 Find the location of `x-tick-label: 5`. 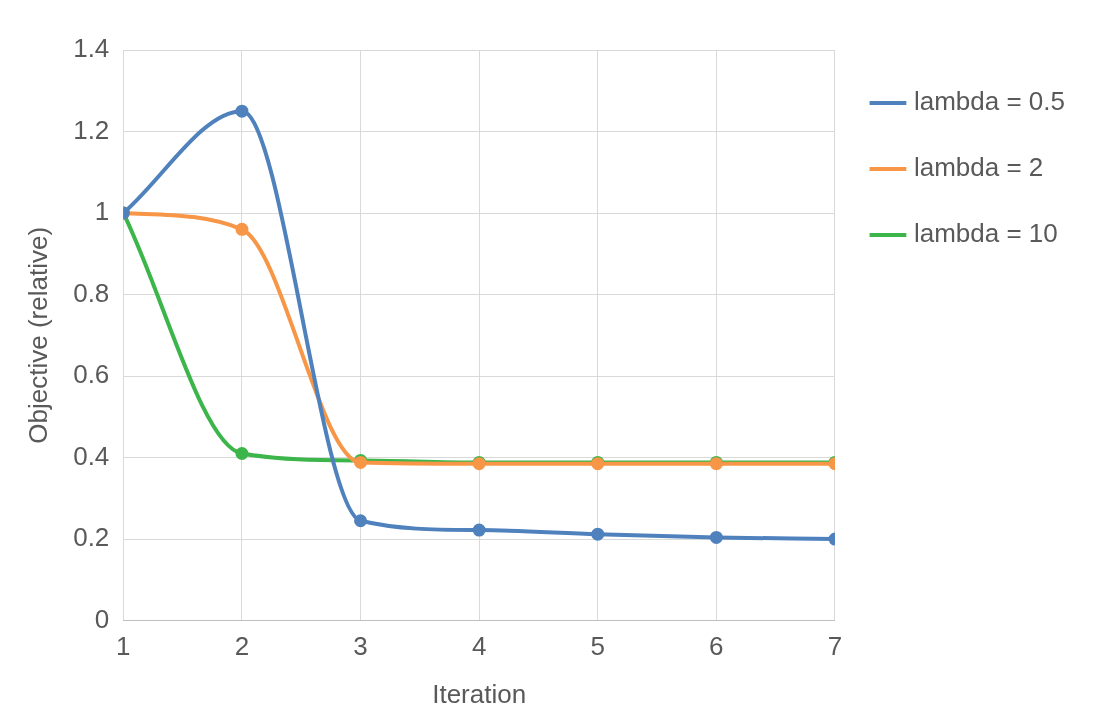

x-tick-label: 5 is located at coordinates (597, 646).